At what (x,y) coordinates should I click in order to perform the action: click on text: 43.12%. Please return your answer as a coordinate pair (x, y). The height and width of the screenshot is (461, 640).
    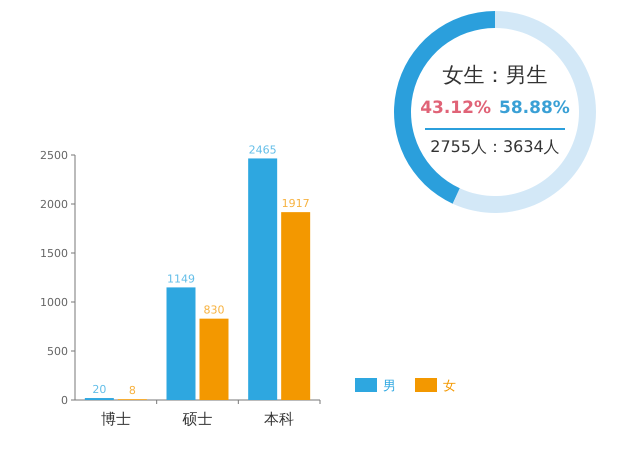
    Looking at the image, I should click on (455, 108).